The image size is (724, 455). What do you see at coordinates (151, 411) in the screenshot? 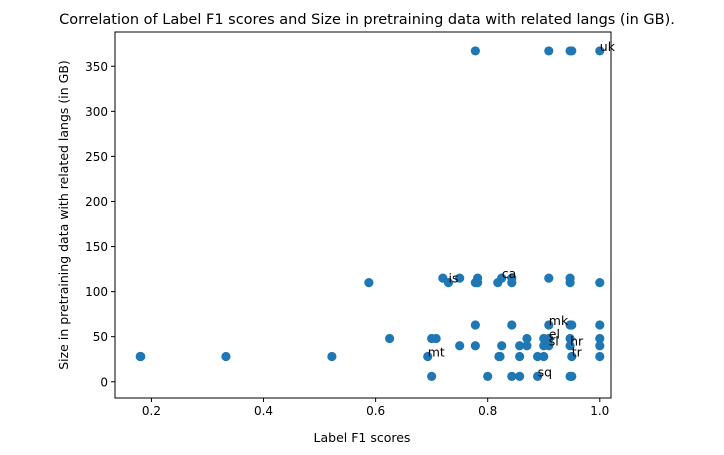
I see `x-tick-label: 0.2` at bounding box center [151, 411].